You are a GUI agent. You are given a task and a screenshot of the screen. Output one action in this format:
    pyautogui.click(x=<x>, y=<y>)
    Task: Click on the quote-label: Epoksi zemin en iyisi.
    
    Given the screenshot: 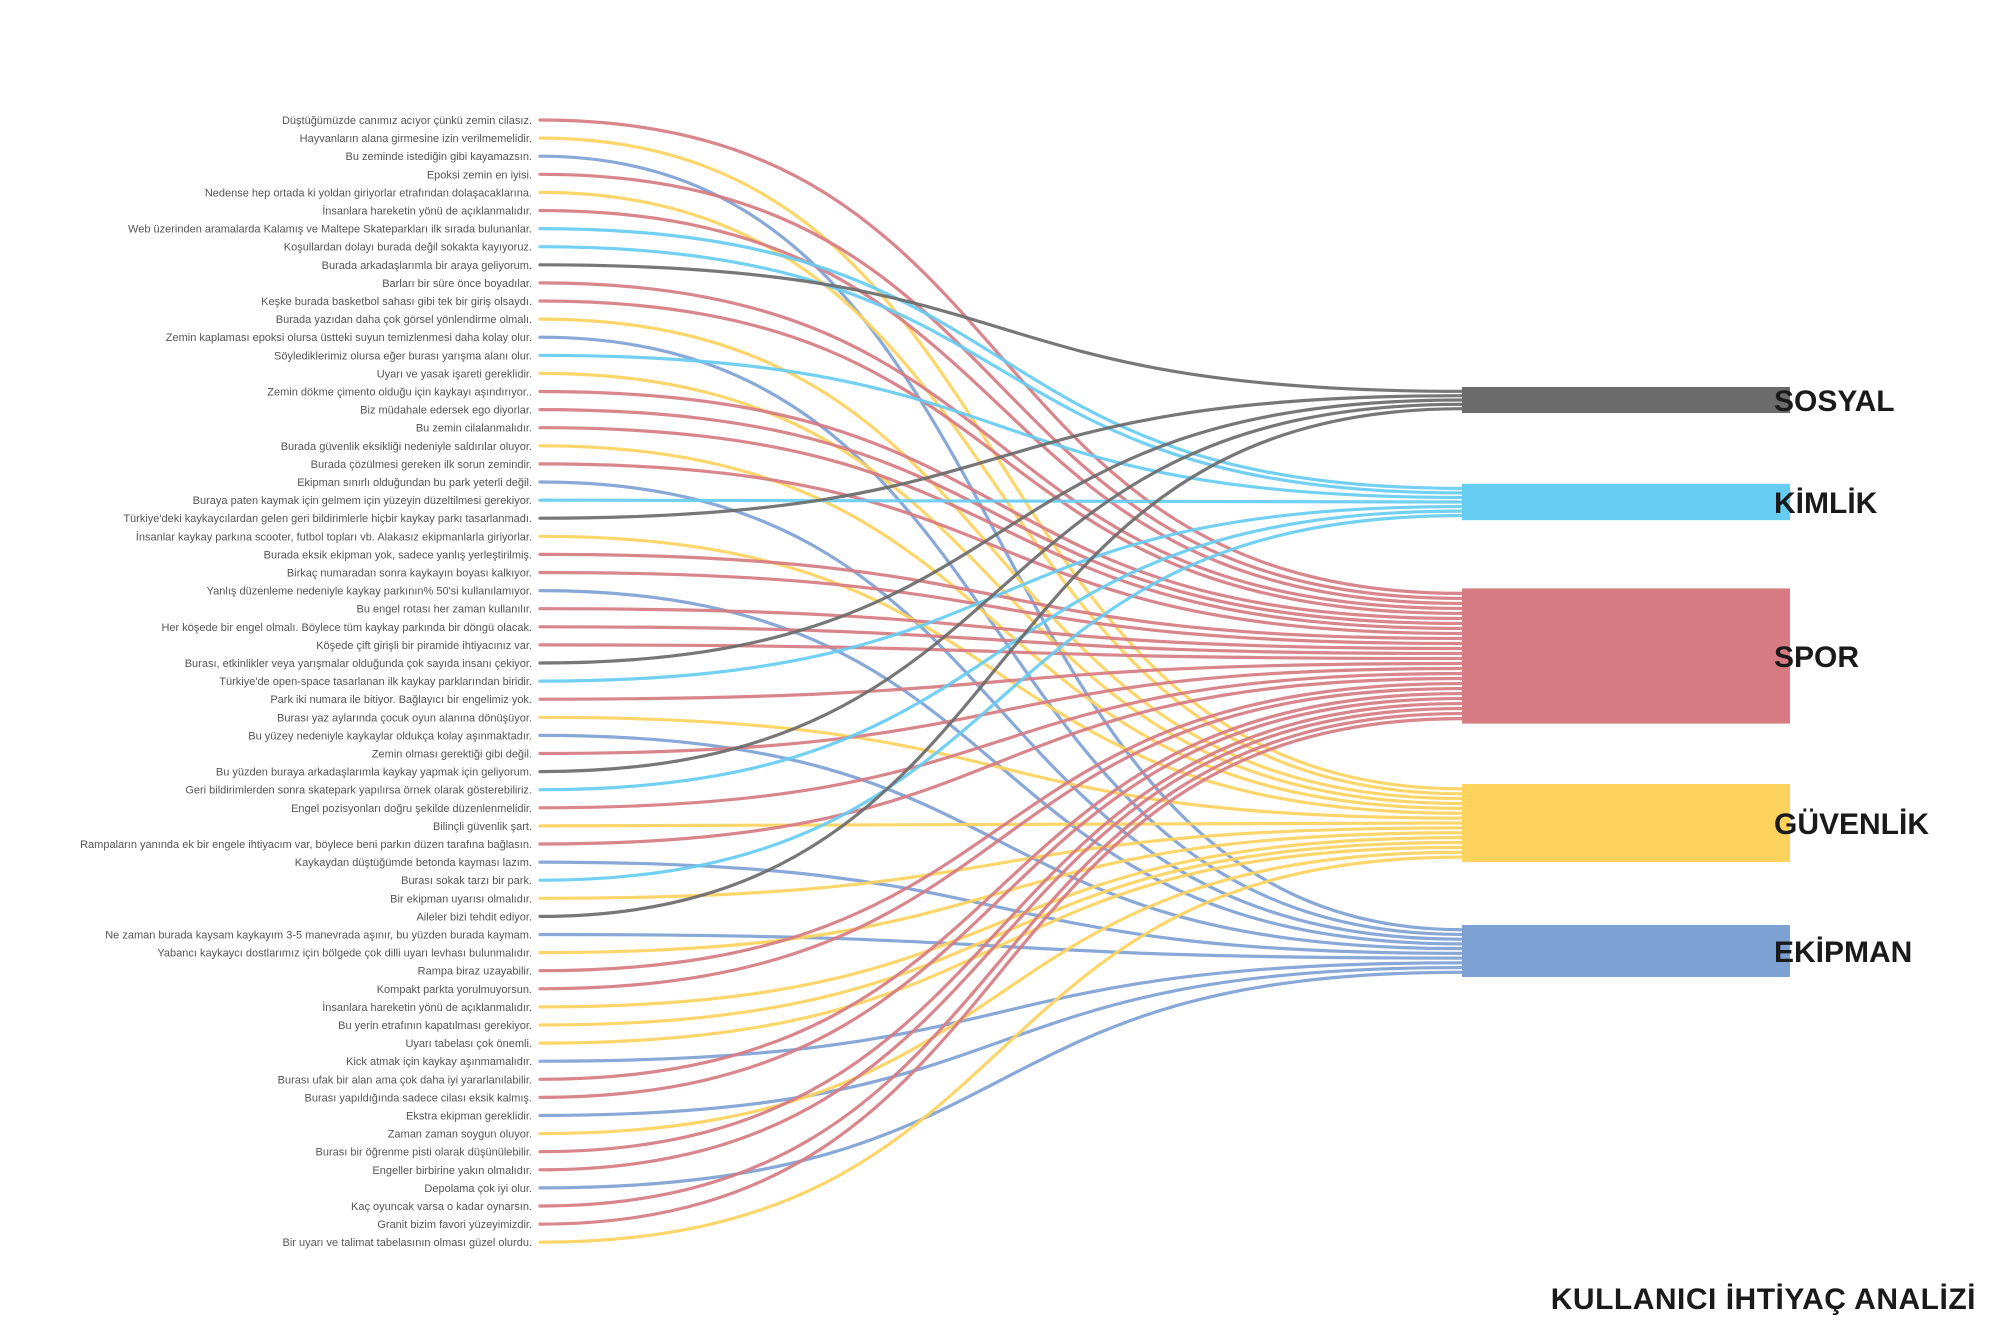 What is the action you would take?
    pyautogui.click(x=479, y=175)
    